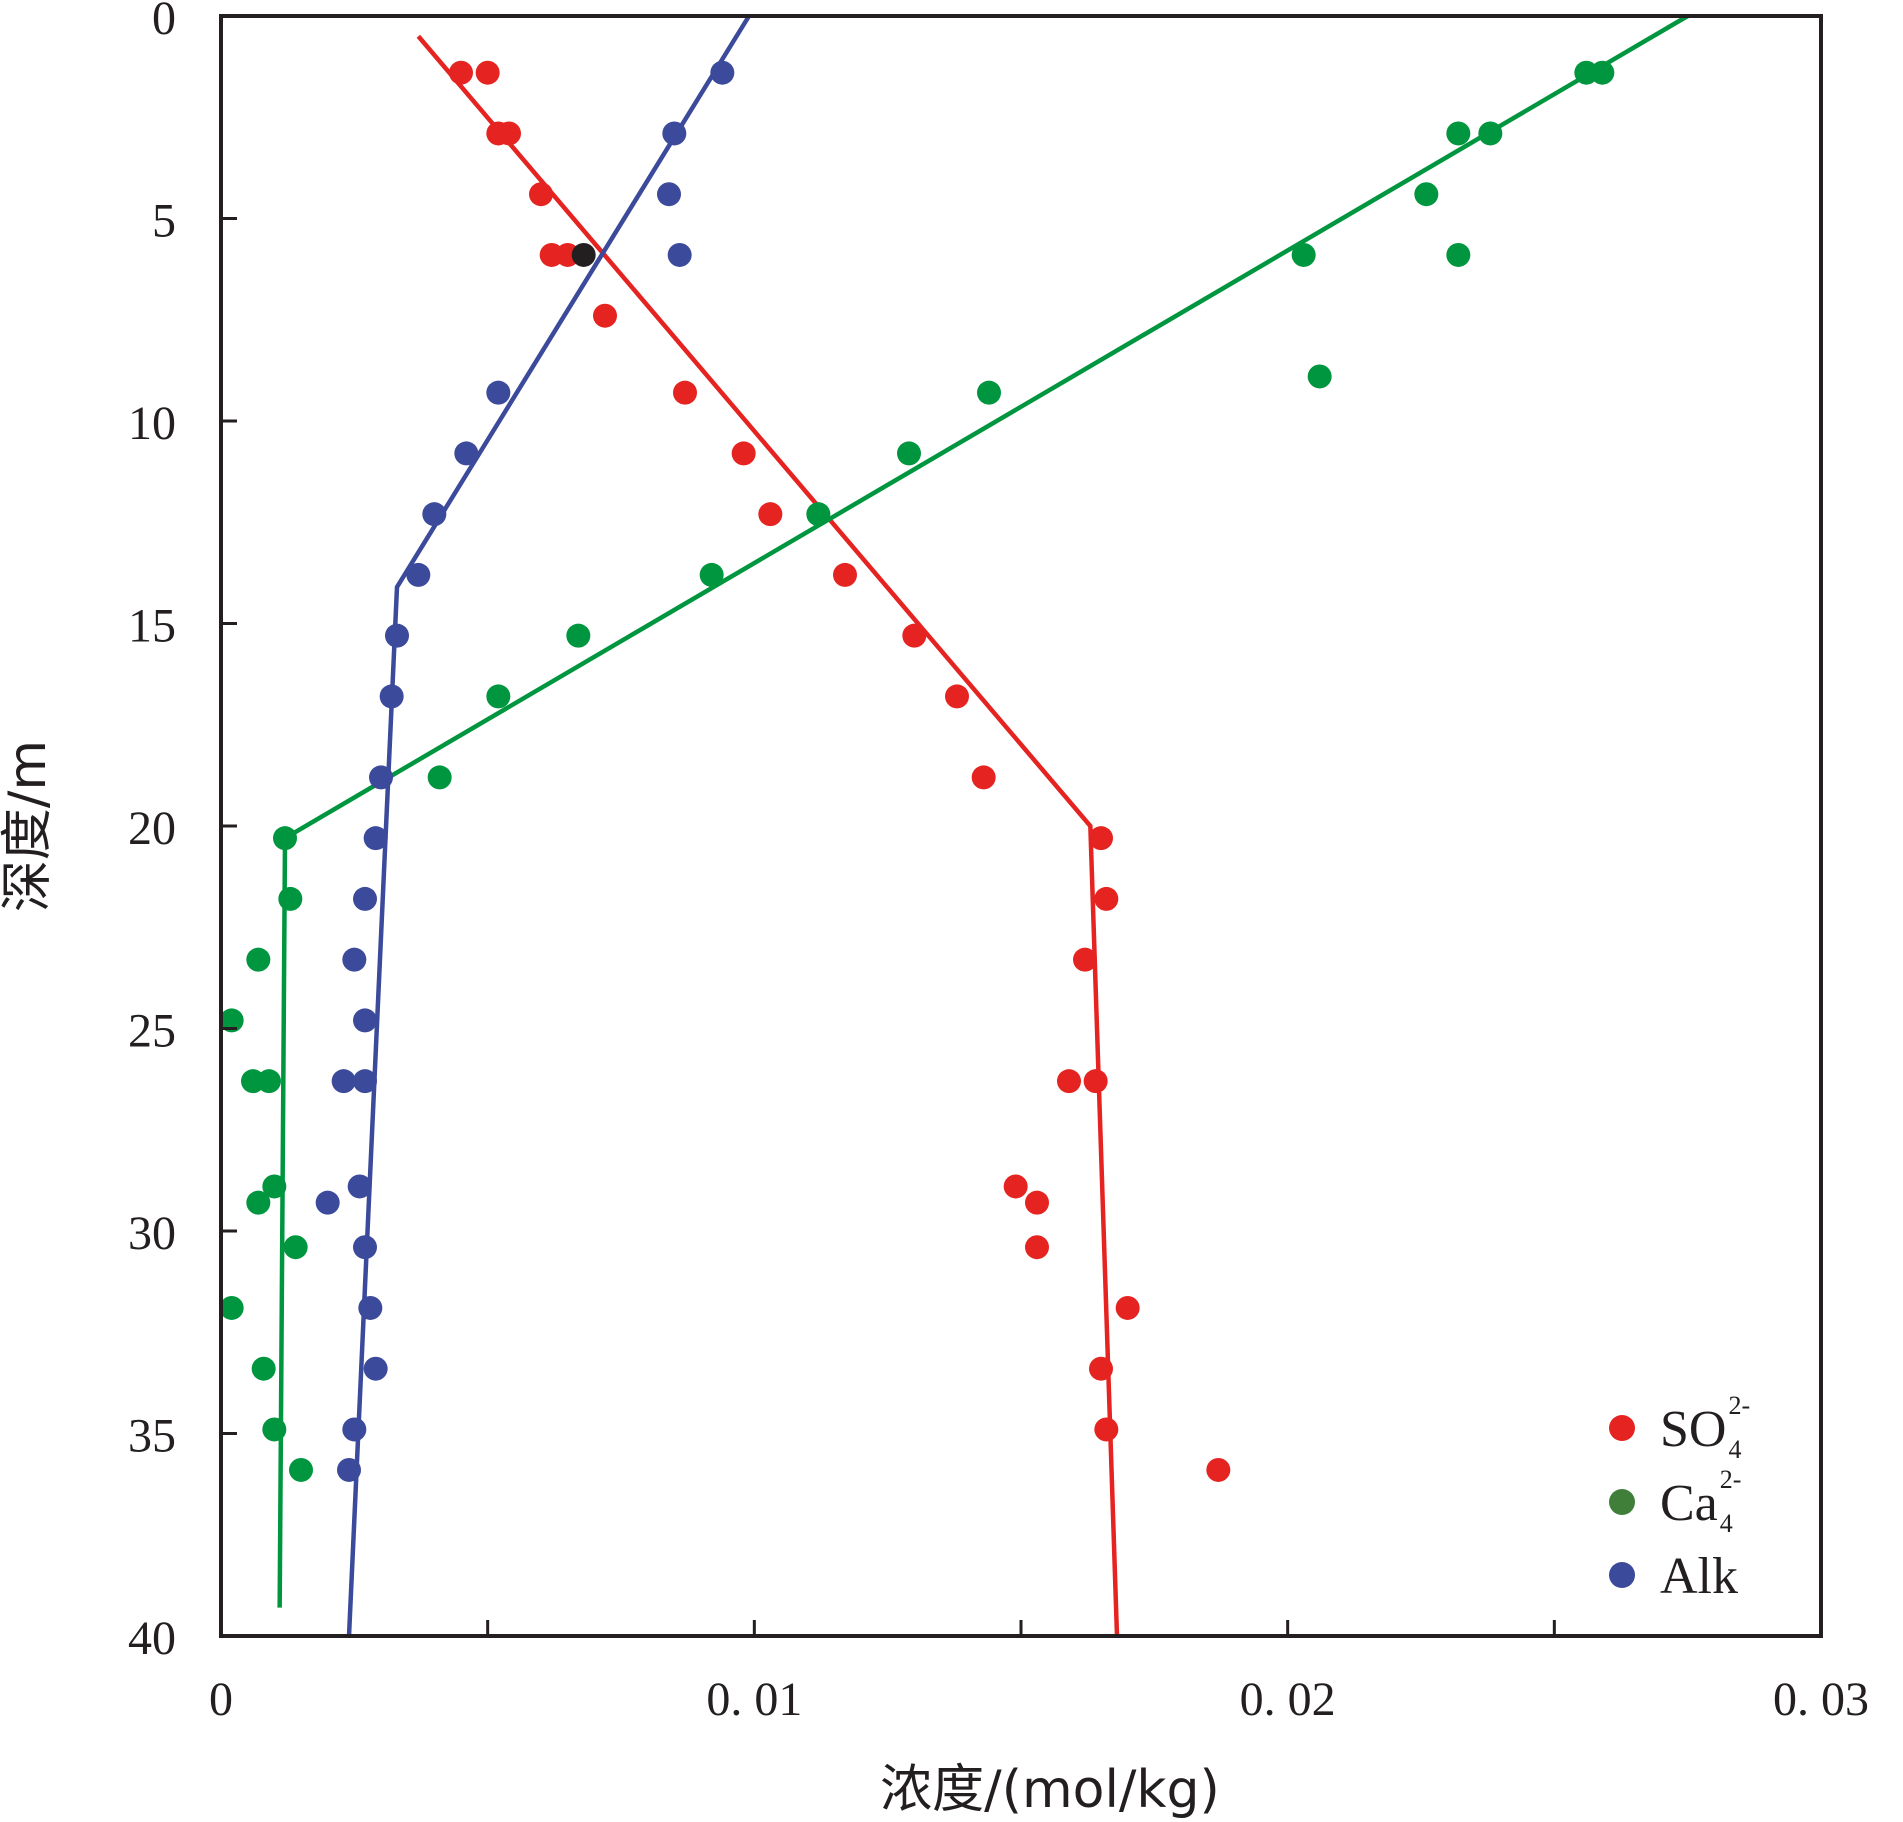  Describe the element at coordinates (1622, 1502) in the screenshot. I see `ca-legend-marker` at that location.